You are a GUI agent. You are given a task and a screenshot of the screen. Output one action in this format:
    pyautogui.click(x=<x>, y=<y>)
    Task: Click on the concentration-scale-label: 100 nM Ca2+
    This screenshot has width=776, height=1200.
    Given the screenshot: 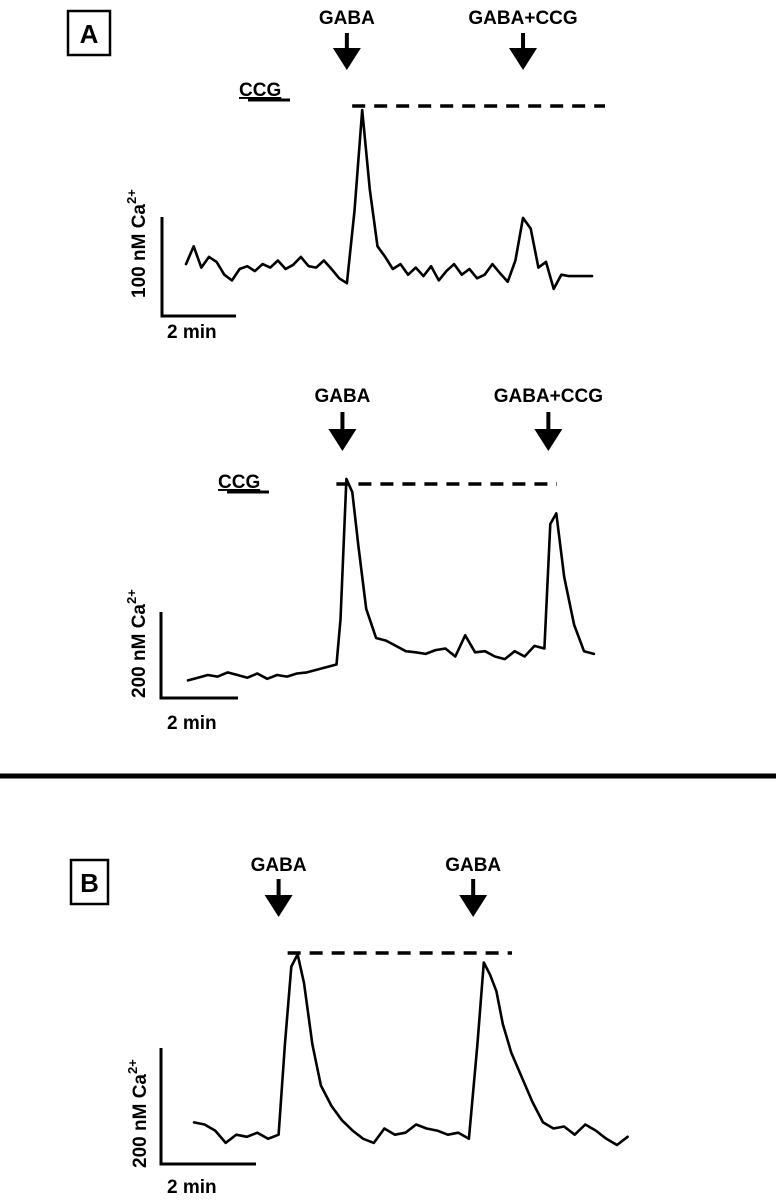 What is the action you would take?
    pyautogui.click(x=137, y=243)
    